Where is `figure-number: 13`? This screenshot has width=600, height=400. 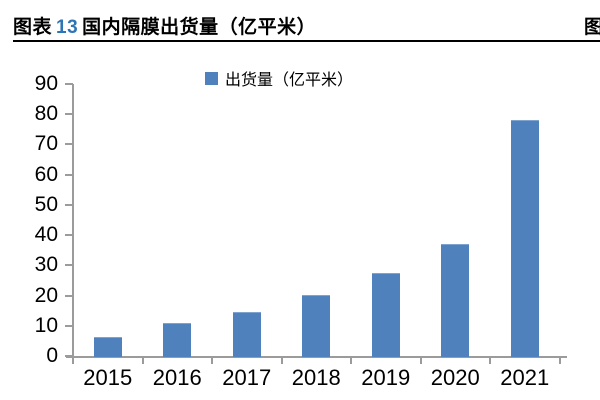
figure-number: 13 is located at coordinates (67, 27).